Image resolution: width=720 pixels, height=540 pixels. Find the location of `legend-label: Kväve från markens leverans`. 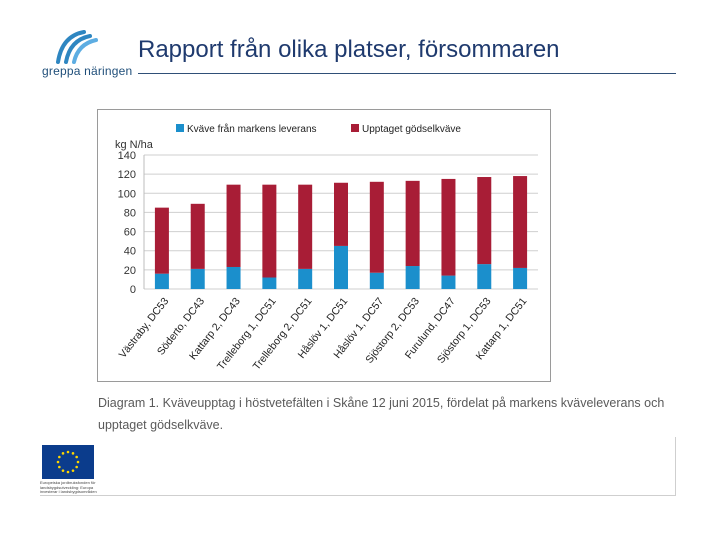

legend-label: Kväve från markens leverans is located at coordinates (252, 129).